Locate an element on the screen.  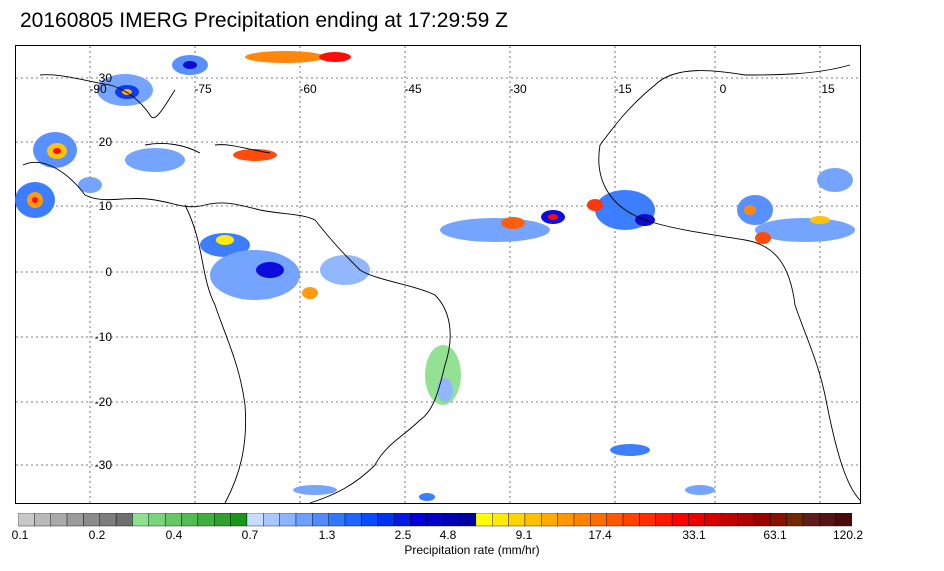
latitude-label: -30 is located at coordinates (104, 465).